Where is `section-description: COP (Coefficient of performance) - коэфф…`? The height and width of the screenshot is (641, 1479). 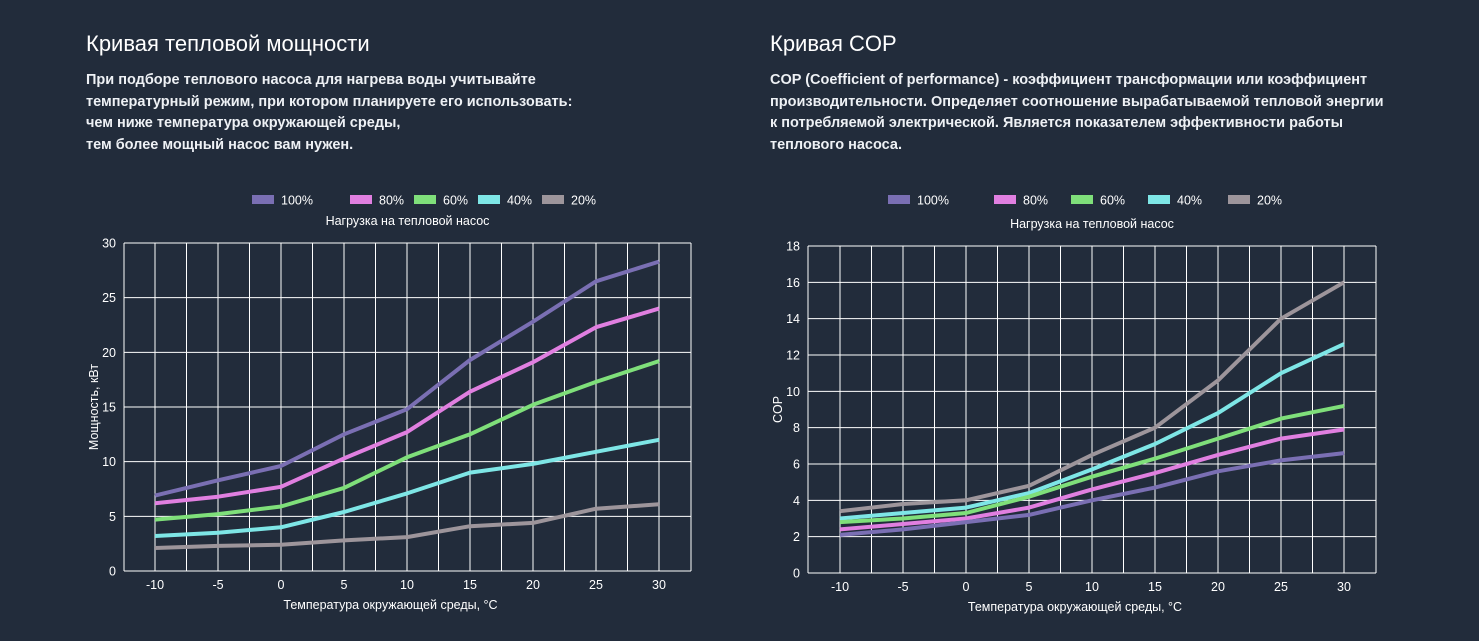 section-description: COP (Coefficient of performance) - коэфф… is located at coordinates (1077, 113).